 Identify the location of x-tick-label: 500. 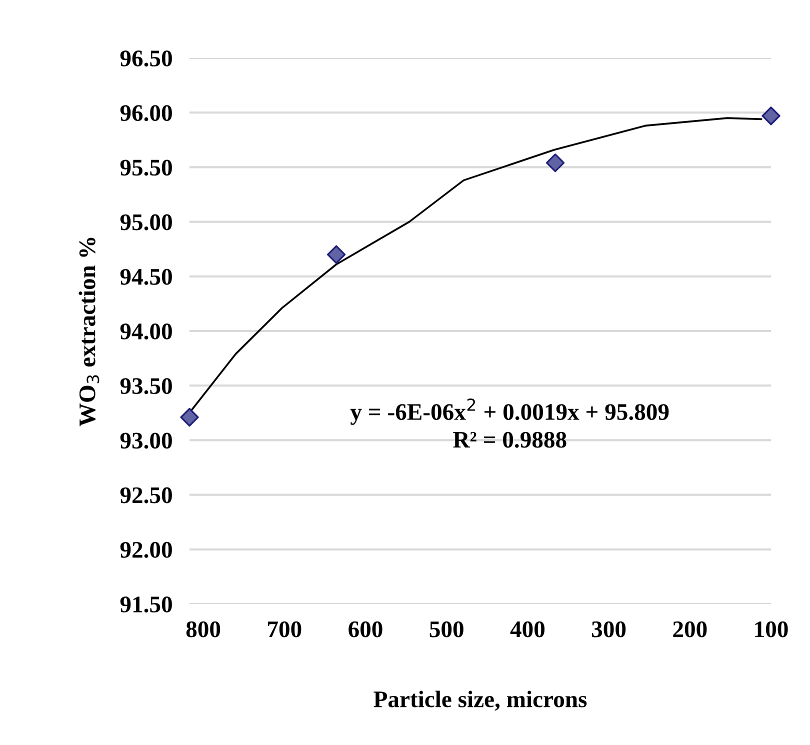
(447, 629).